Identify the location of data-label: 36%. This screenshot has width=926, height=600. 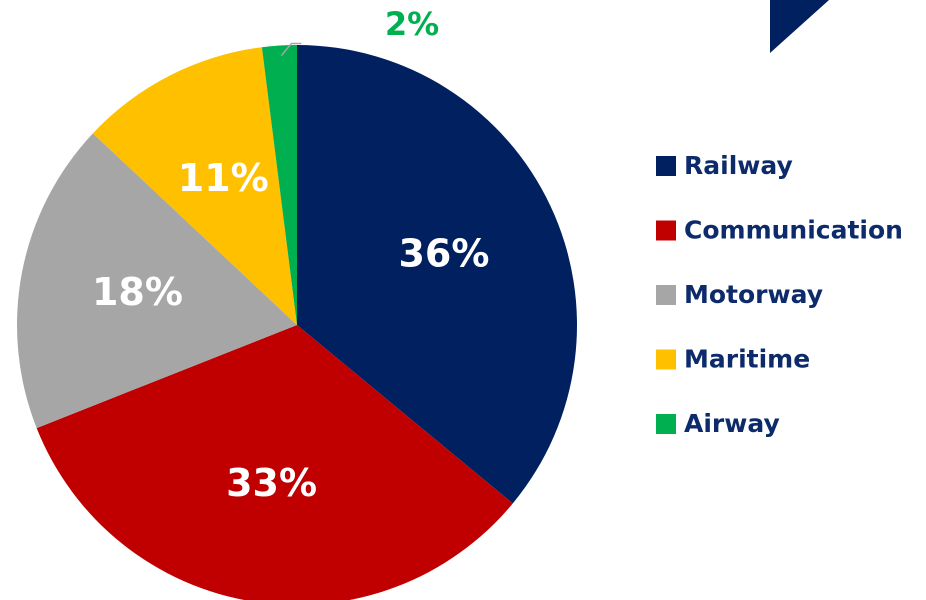
(443, 253).